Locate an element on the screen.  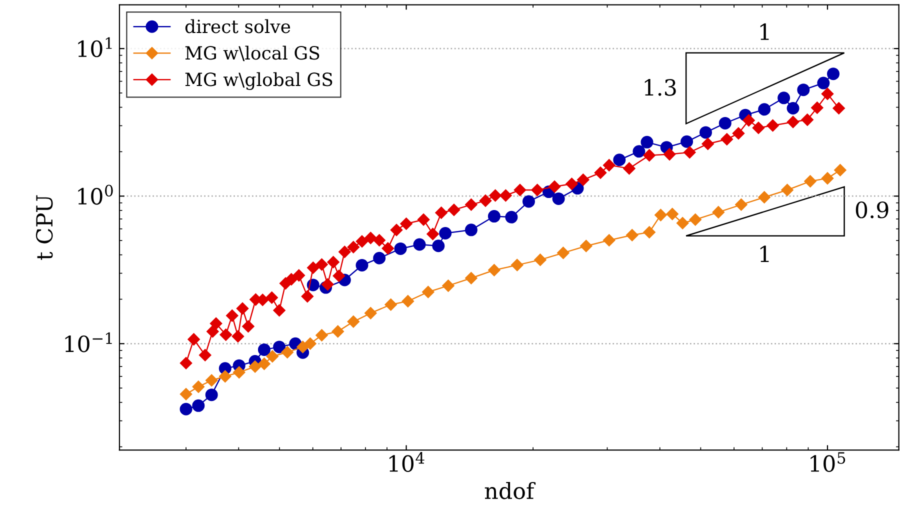
legend-label: direct solve is located at coordinates (237, 26).